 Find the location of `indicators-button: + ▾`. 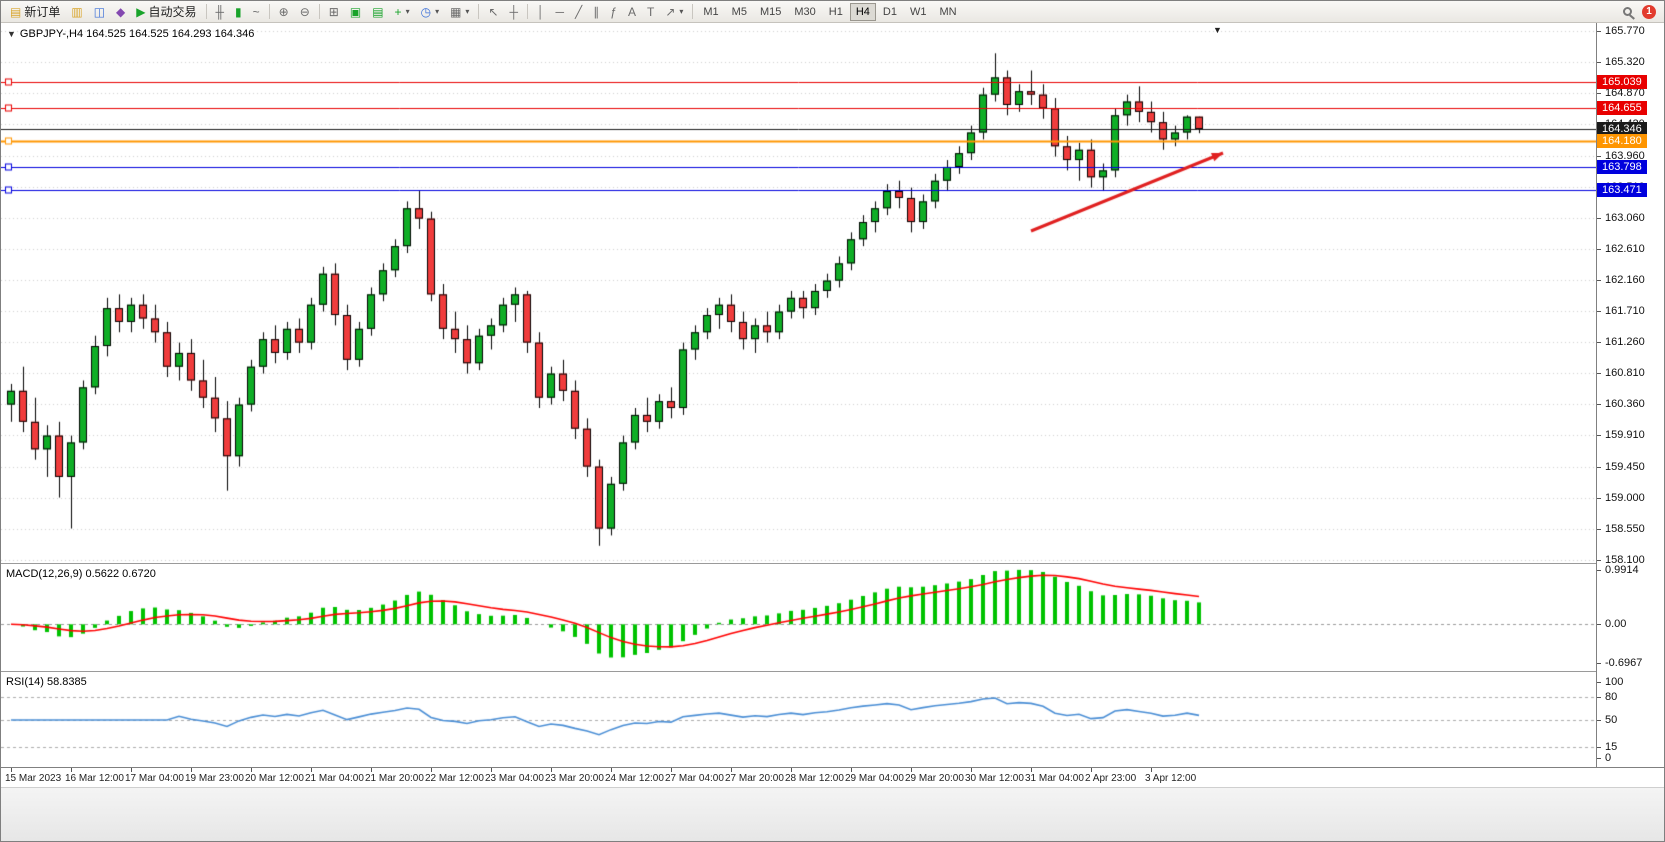

indicators-button: + ▾ is located at coordinates (402, 11).